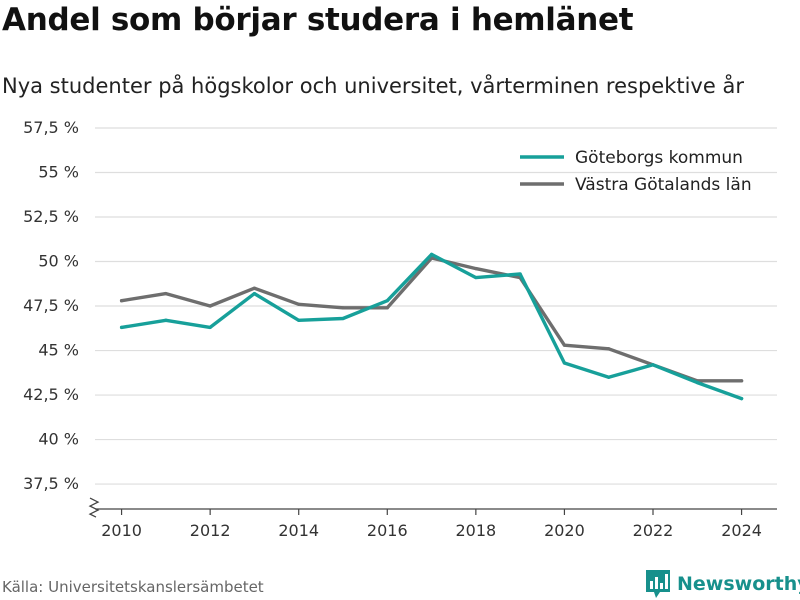 This screenshot has height=600, width=800. I want to click on legend-label: Västra Götalands län, so click(663, 185).